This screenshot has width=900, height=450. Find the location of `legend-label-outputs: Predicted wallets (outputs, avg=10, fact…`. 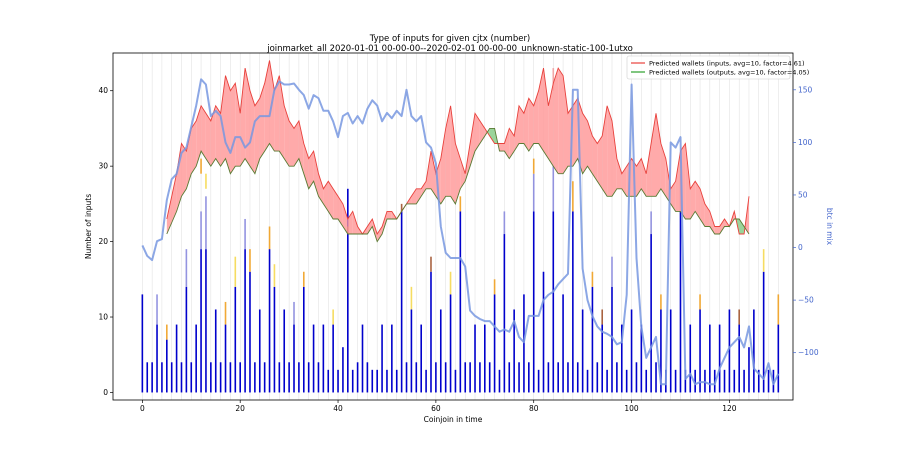

legend-label-outputs: Predicted wallets (outputs, avg=10, fact… is located at coordinates (729, 72).